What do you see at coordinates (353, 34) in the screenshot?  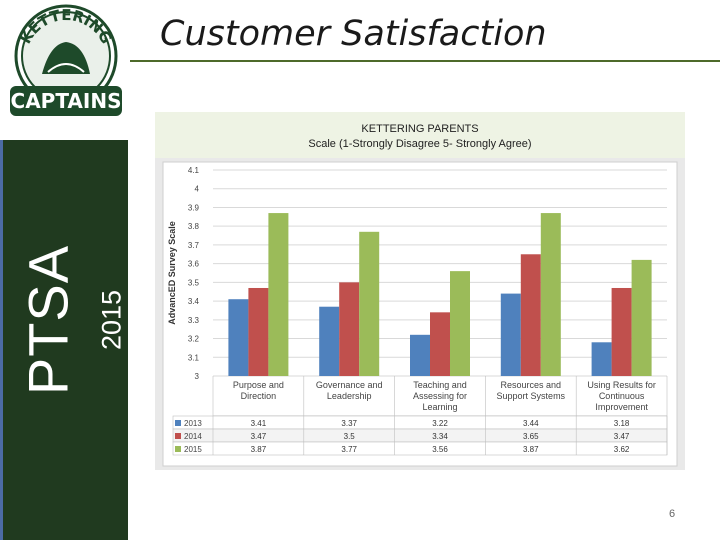 I see `slide-title: Customer Satisfaction` at bounding box center [353, 34].